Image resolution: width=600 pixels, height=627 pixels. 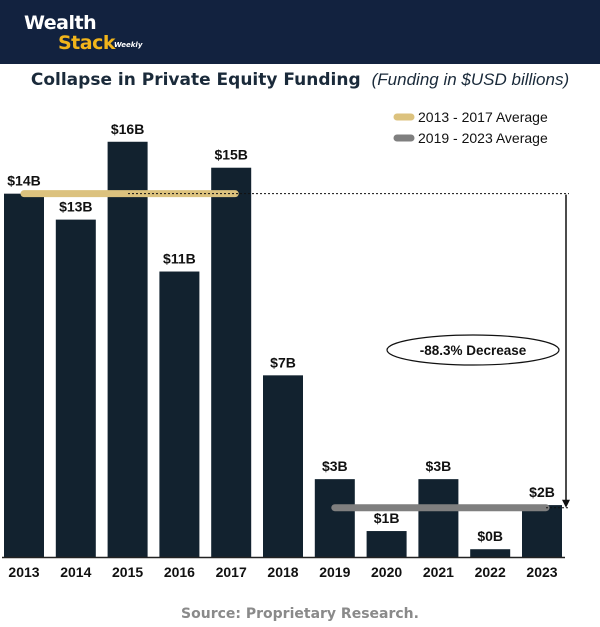 What do you see at coordinates (23, 572) in the screenshot?
I see `x-tick-2013: 2013` at bounding box center [23, 572].